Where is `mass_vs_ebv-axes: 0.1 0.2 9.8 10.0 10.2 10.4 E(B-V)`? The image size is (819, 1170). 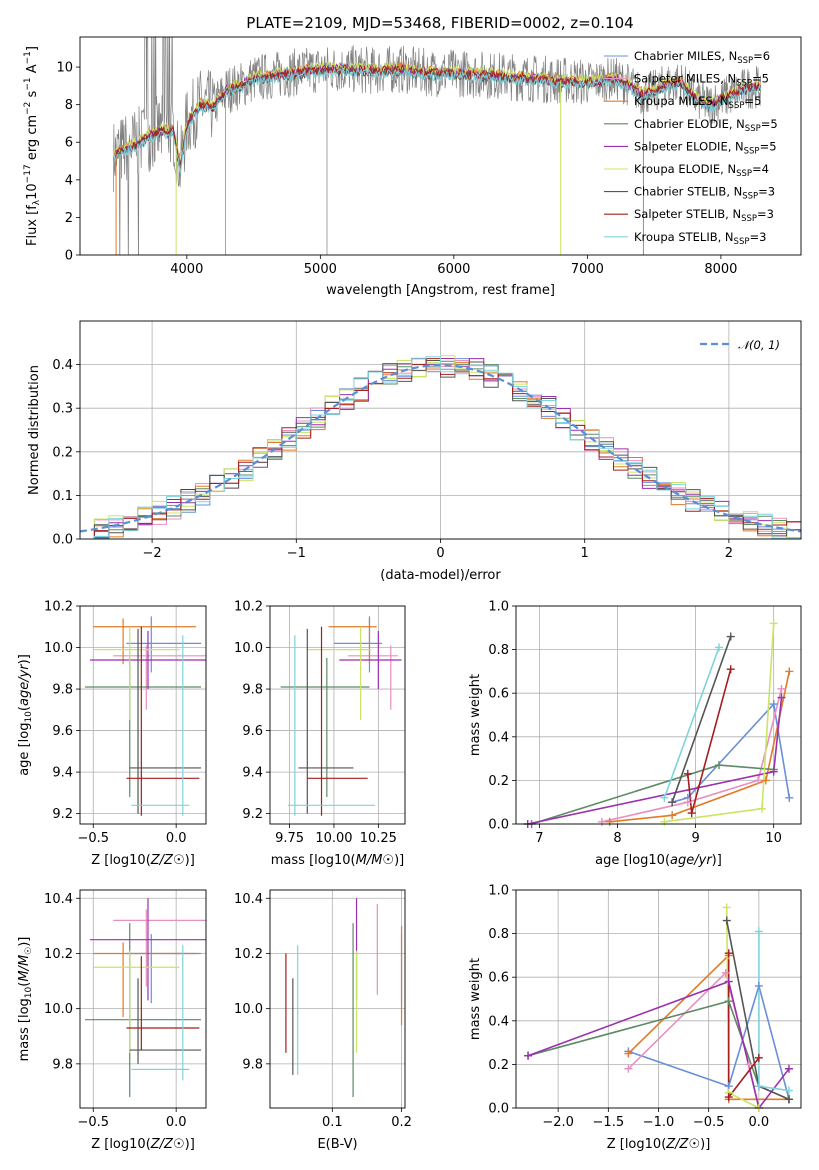
mass_vs_ebv-axes: 0.1 0.2 9.8 10.0 10.2 10.4 E(B-V) is located at coordinates (323, 1020).